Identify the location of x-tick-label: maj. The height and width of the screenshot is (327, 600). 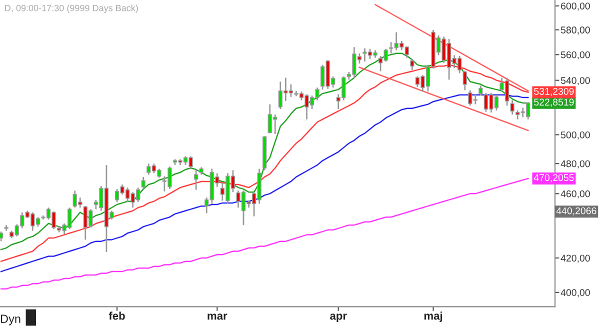
(433, 317).